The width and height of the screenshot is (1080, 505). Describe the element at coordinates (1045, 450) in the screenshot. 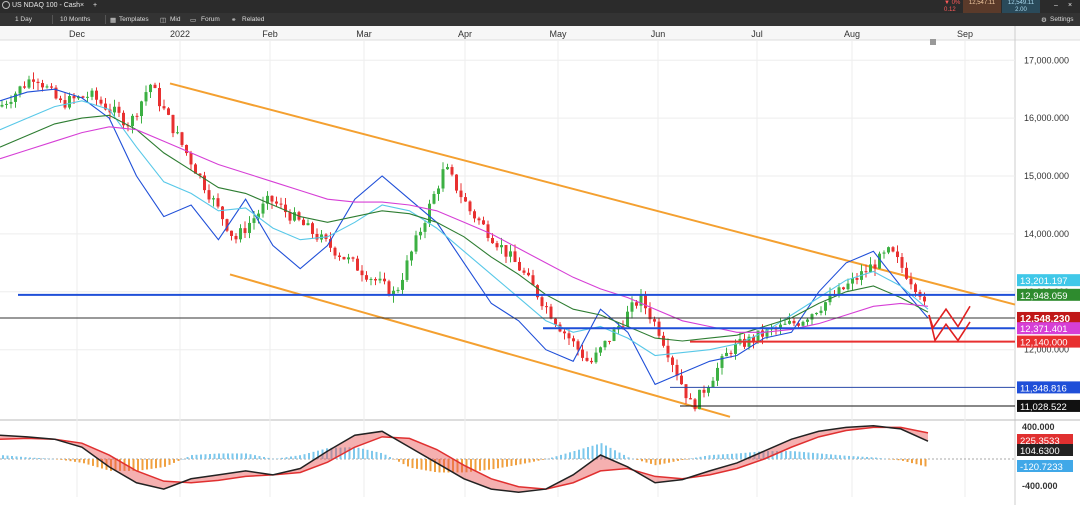

I see `macd-label-box` at that location.